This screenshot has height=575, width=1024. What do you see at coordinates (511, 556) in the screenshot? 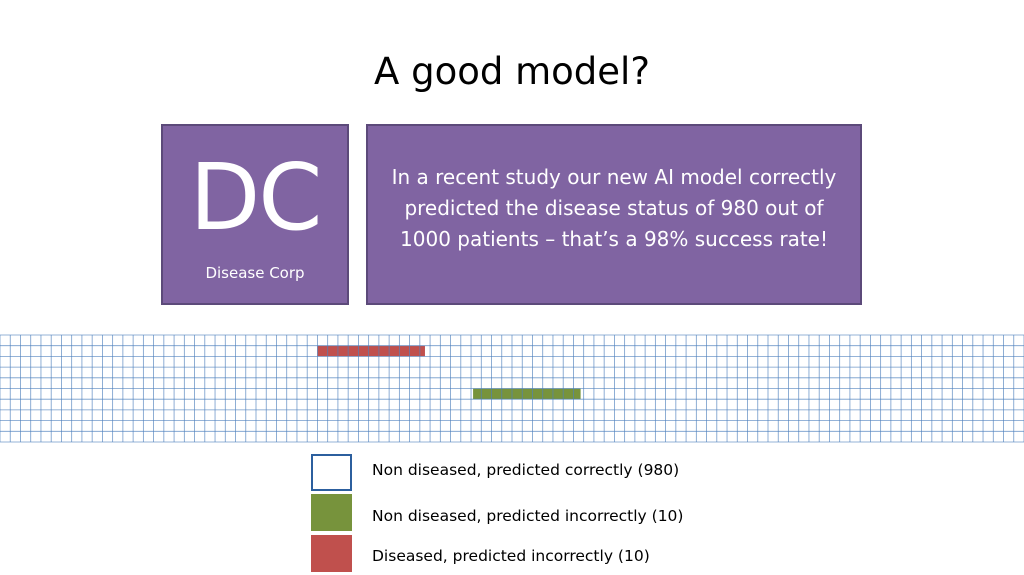
I see `legend-label: Diseased, predicted incorrectly (10)` at bounding box center [511, 556].